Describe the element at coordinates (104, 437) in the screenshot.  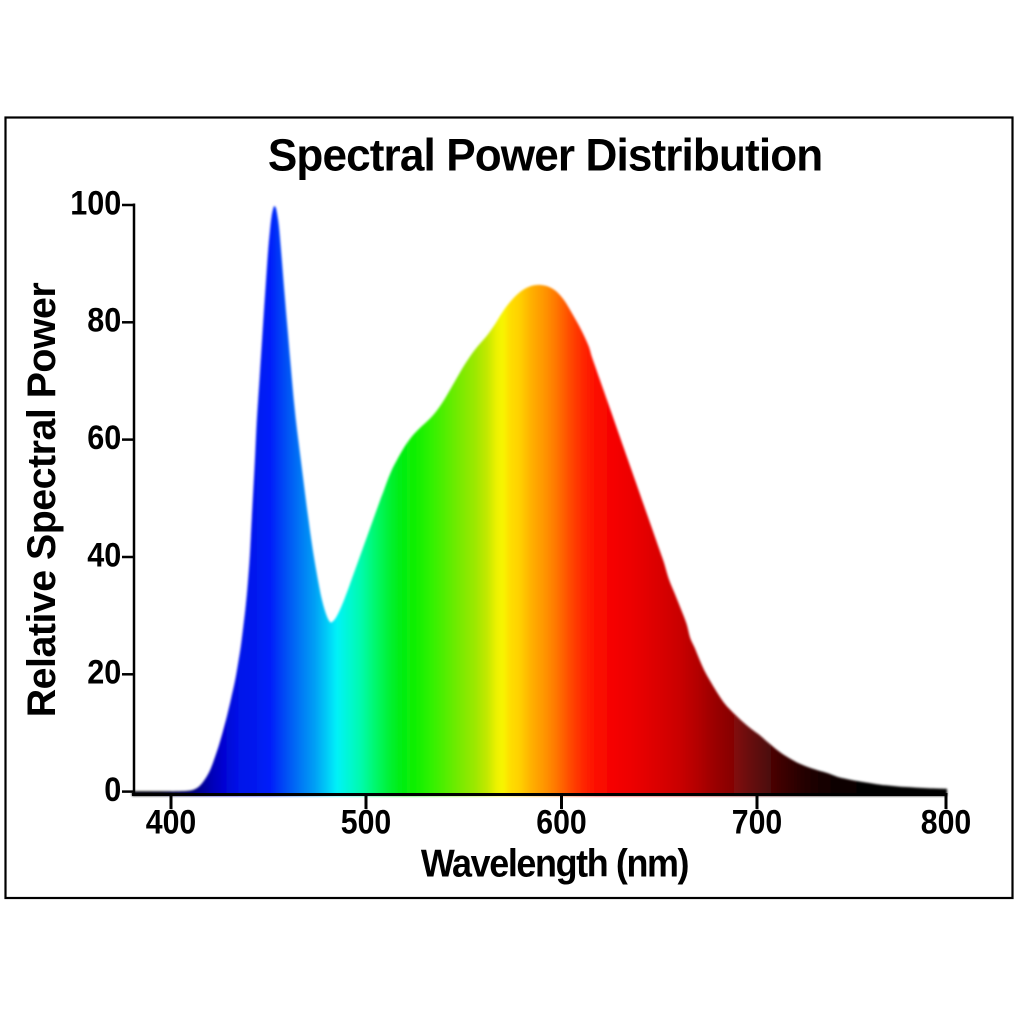
I see `svg-text: 60` at that location.